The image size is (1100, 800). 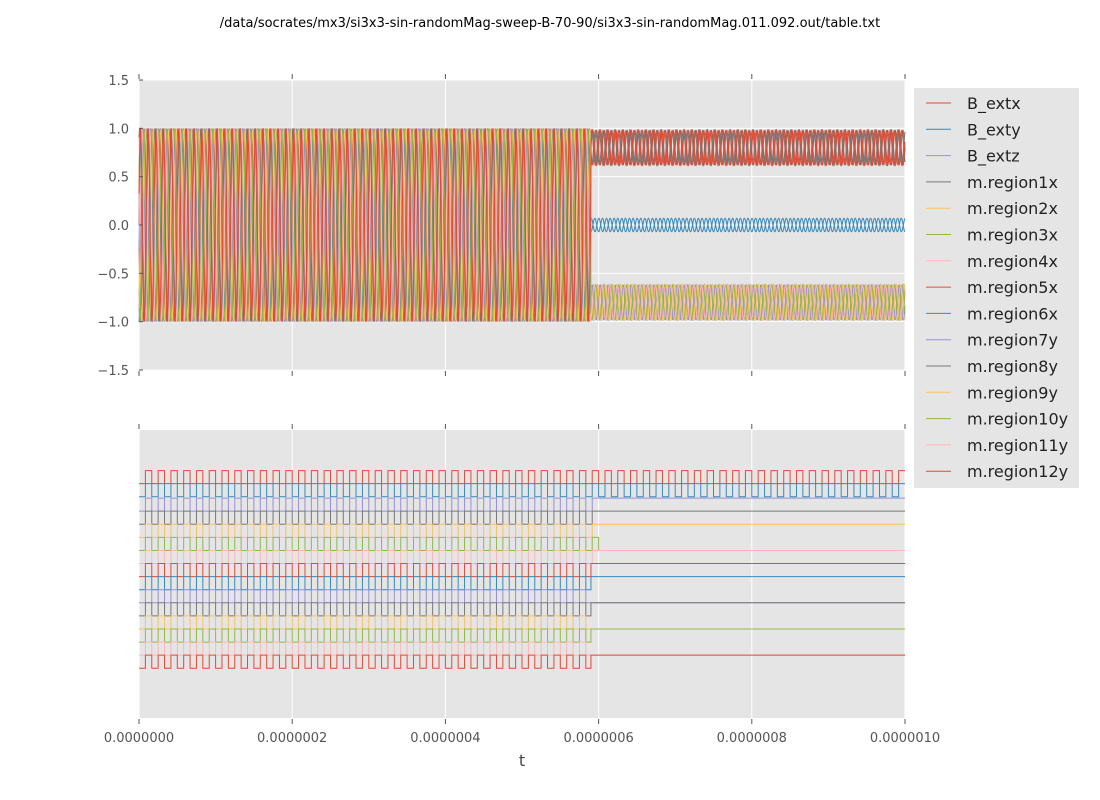 What do you see at coordinates (1012, 366) in the screenshot?
I see `legend-label-m.region8y: m.region8y` at bounding box center [1012, 366].